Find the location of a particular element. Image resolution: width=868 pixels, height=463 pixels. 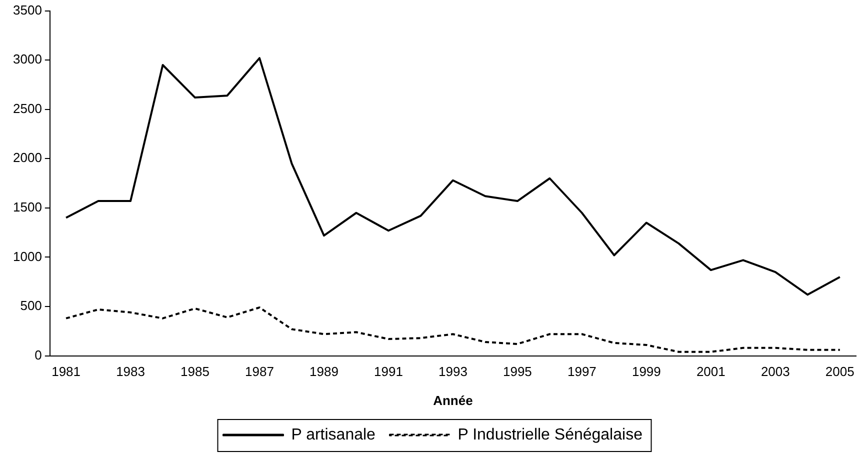

y-tick-label: 1000 is located at coordinates (27, 256).